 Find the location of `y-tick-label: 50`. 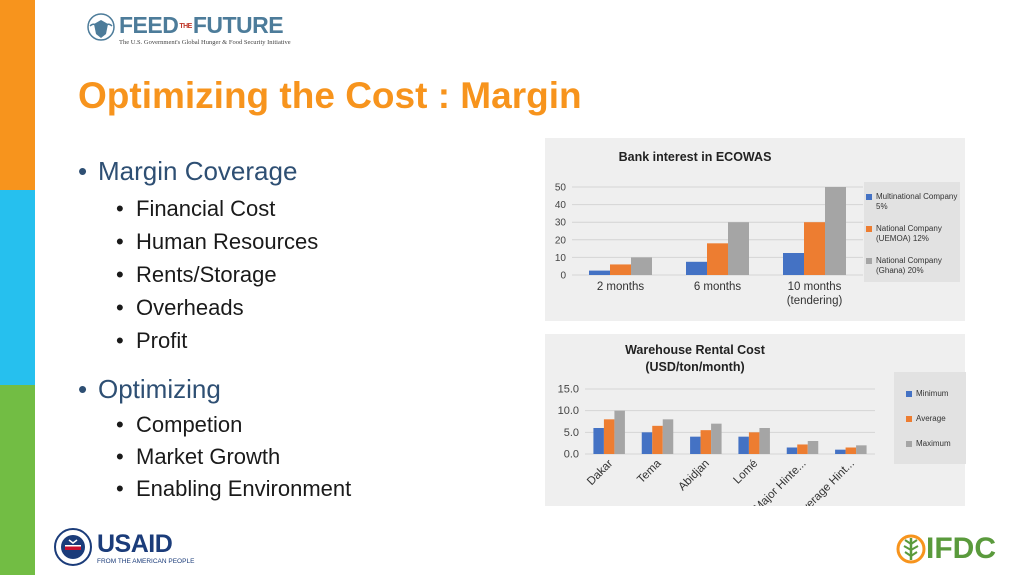

y-tick-label: 50 is located at coordinates (561, 188).